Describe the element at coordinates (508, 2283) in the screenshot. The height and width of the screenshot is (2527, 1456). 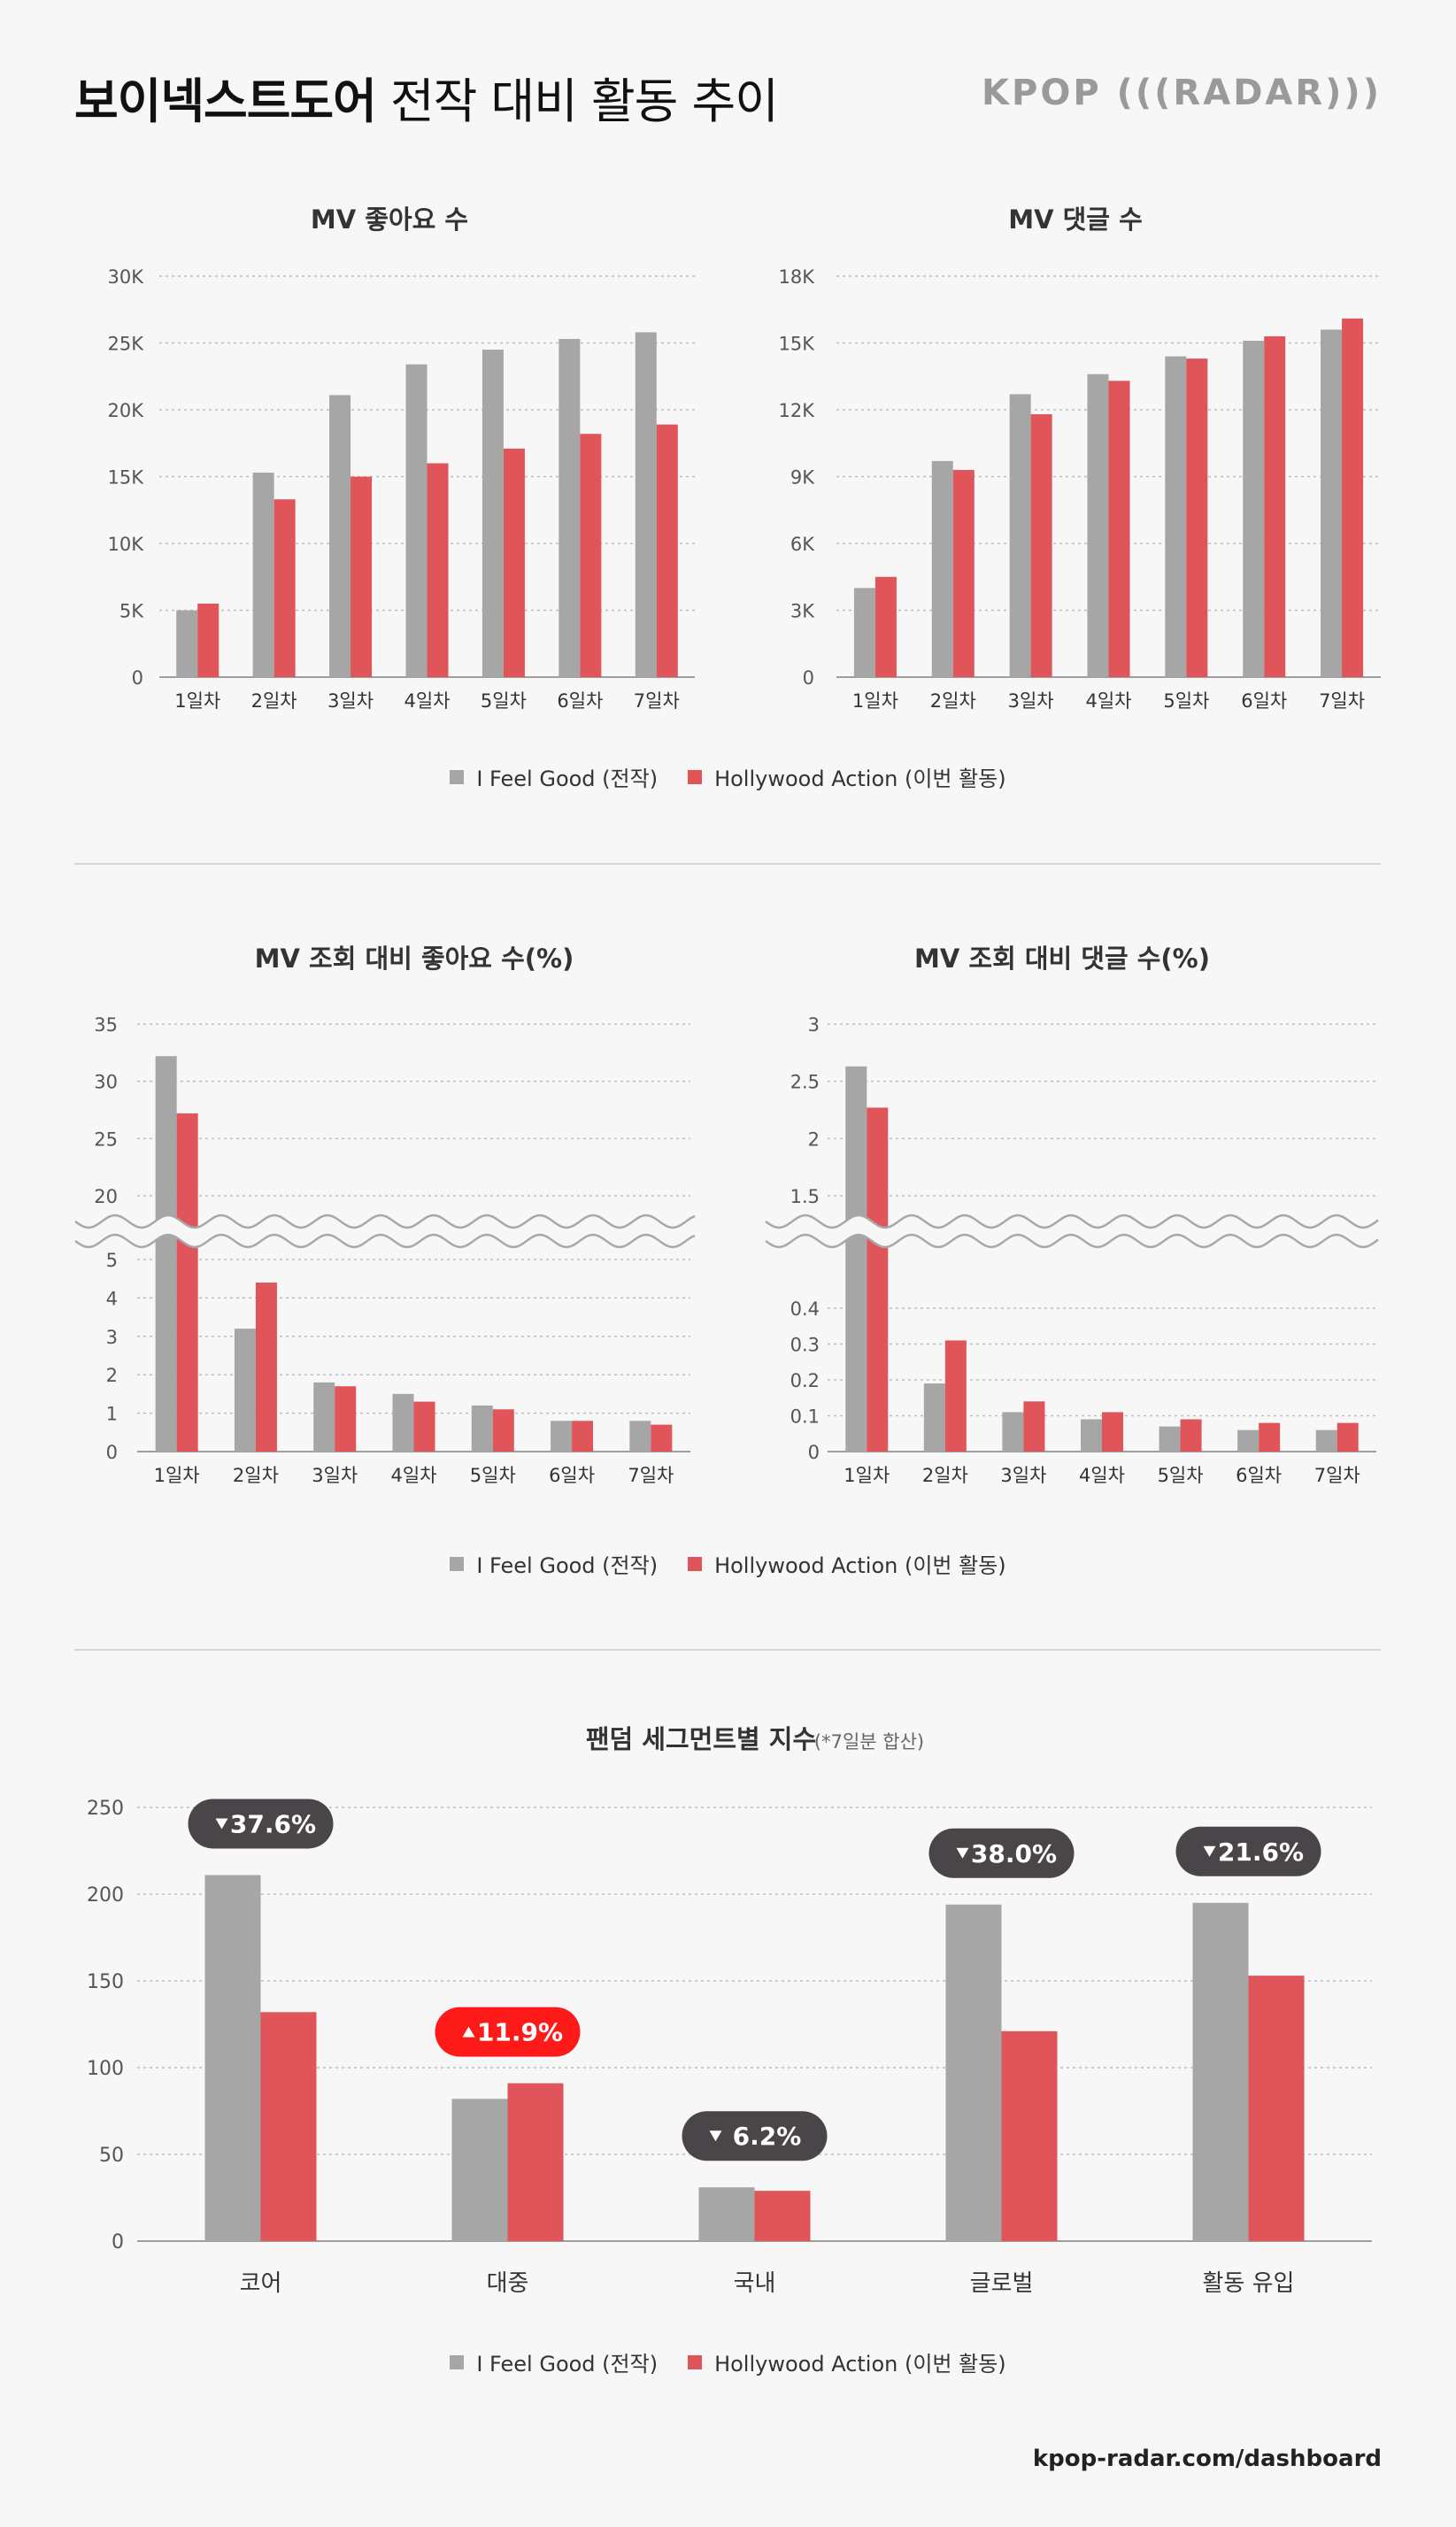
I see `x-tick-label: 대중` at that location.